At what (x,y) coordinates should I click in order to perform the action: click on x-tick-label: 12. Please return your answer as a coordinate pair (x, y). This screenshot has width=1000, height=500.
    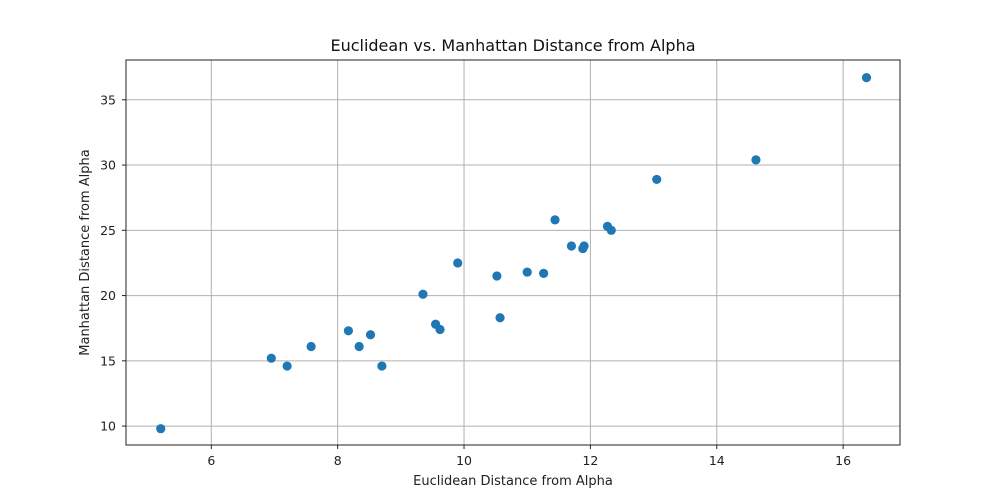
    Looking at the image, I should click on (590, 460).